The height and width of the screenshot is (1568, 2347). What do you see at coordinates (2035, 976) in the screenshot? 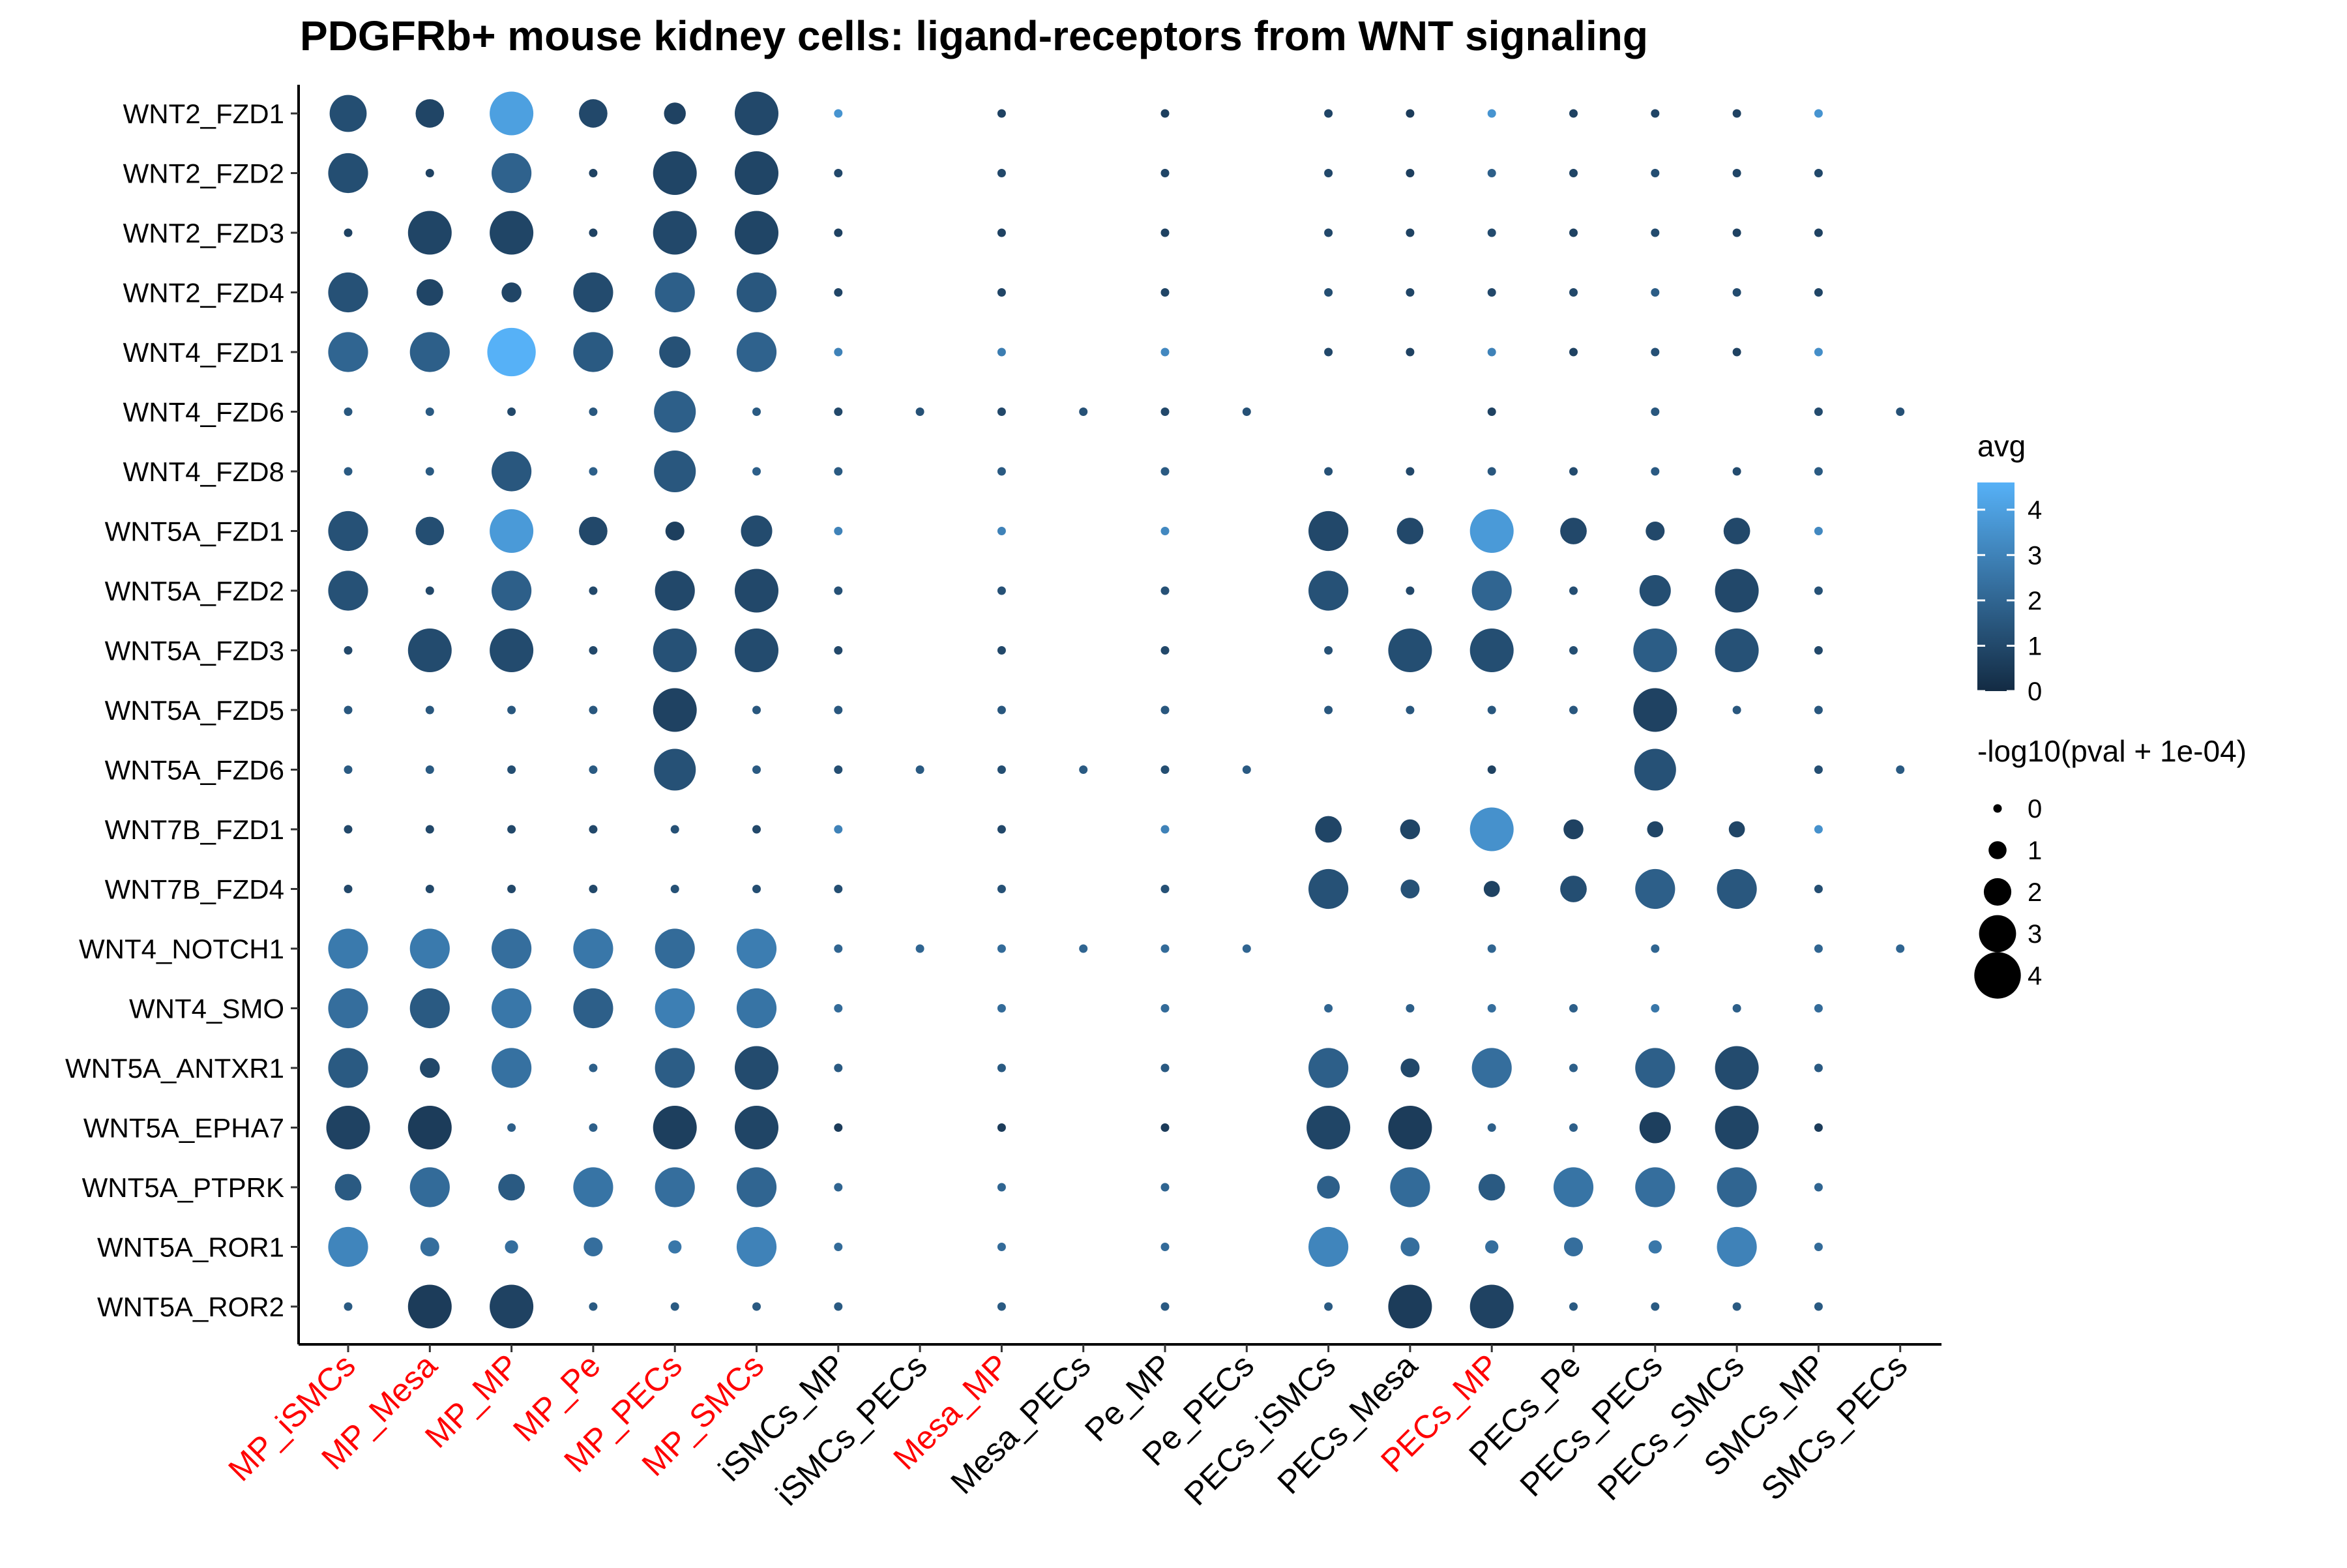
I see `legend-size-label: 4` at bounding box center [2035, 976].